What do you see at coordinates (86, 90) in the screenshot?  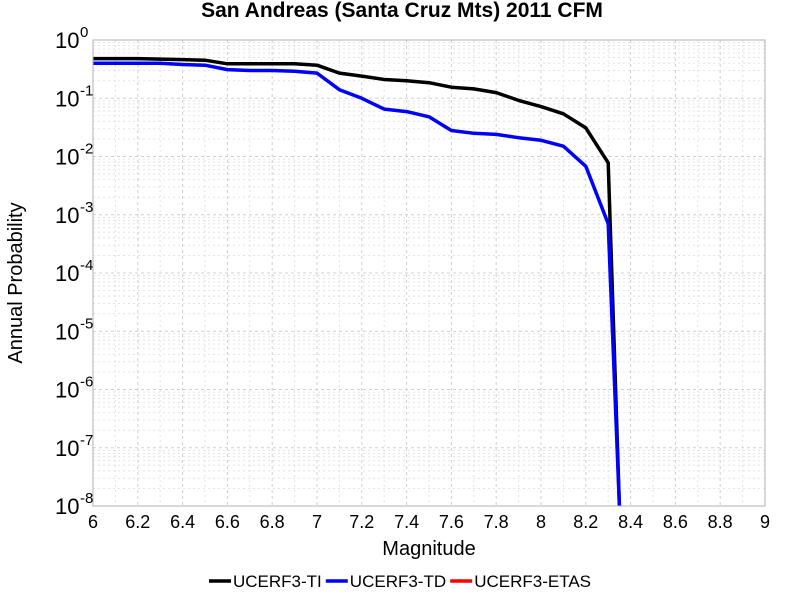 I see `y-tick-exponent: -1` at bounding box center [86, 90].